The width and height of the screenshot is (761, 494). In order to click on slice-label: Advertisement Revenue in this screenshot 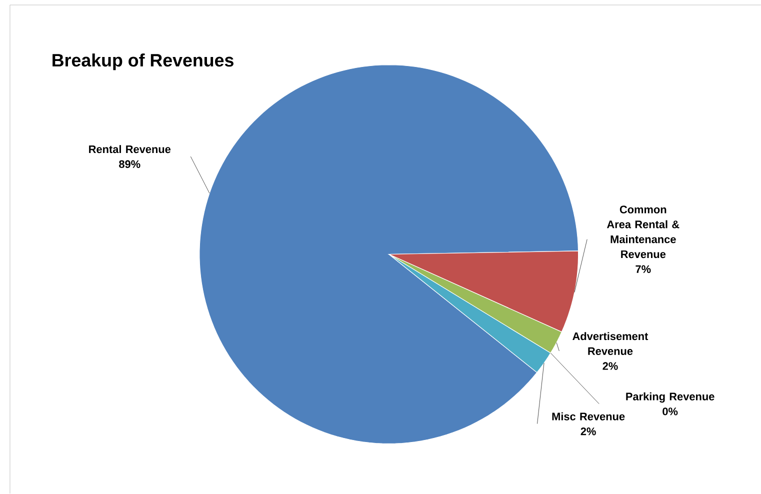, I will do `click(610, 344)`.